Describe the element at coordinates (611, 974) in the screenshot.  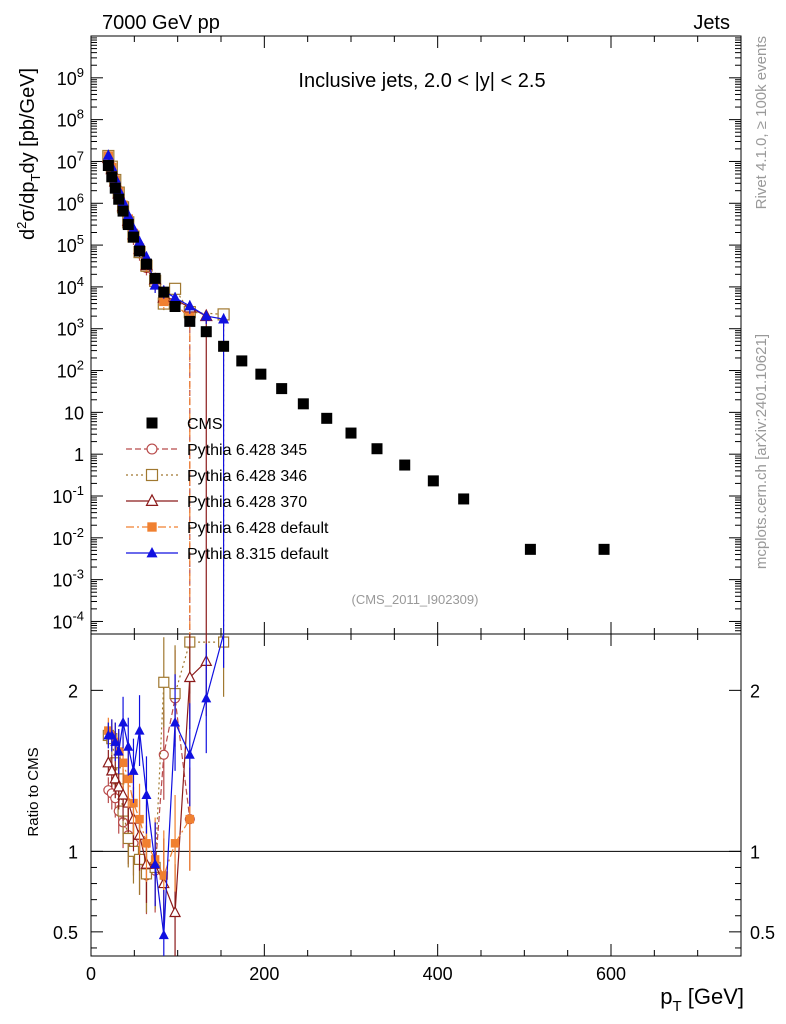
I see `x-tick-label: 600` at that location.